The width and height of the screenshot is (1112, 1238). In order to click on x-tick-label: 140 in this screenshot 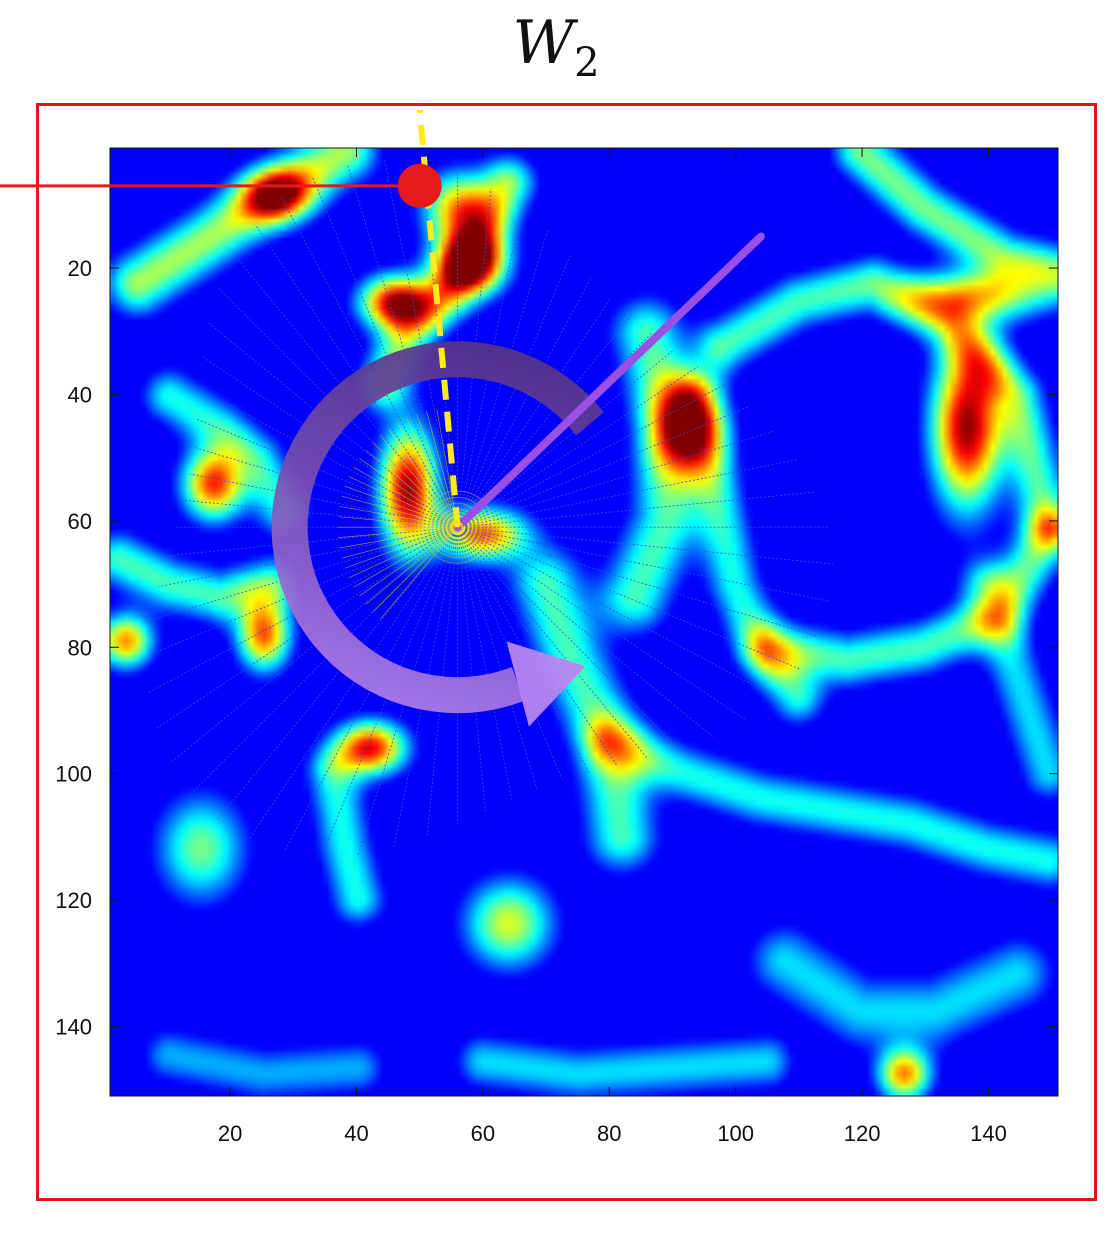, I will do `click(988, 1133)`.